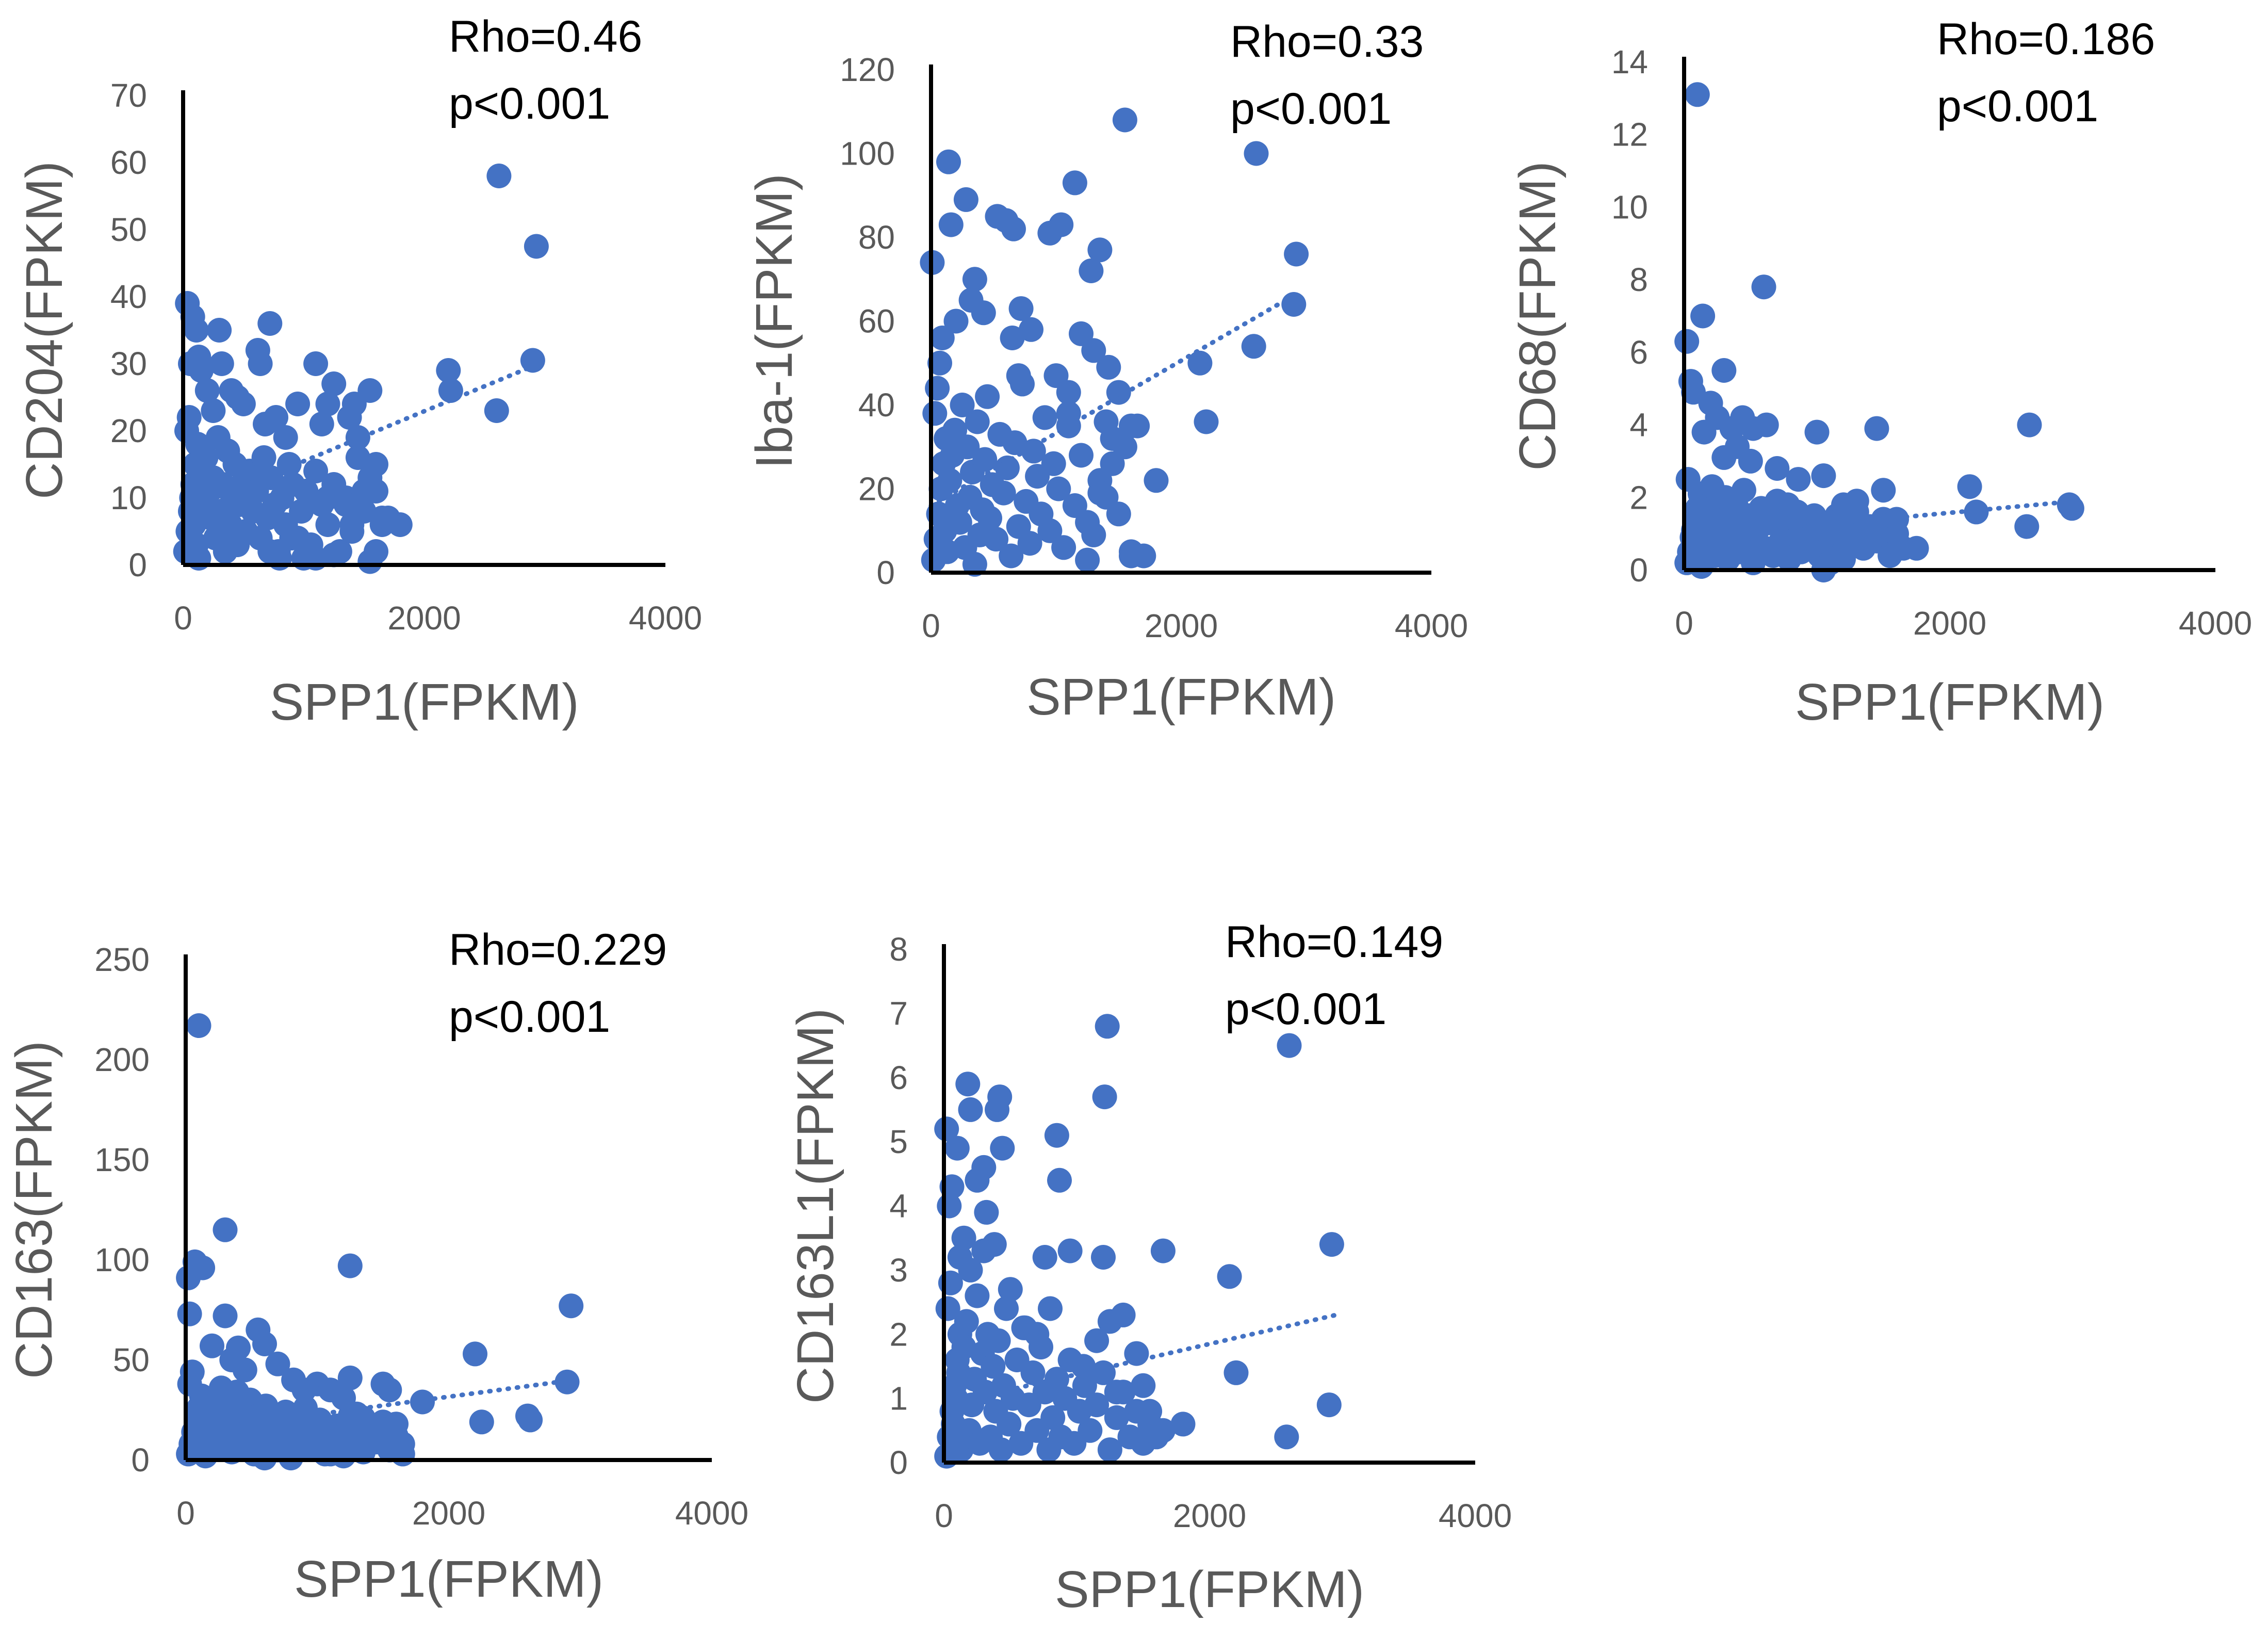 This screenshot has height=1638, width=2268. What do you see at coordinates (137, 564) in the screenshot?
I see `y-tick-label: 0` at bounding box center [137, 564].